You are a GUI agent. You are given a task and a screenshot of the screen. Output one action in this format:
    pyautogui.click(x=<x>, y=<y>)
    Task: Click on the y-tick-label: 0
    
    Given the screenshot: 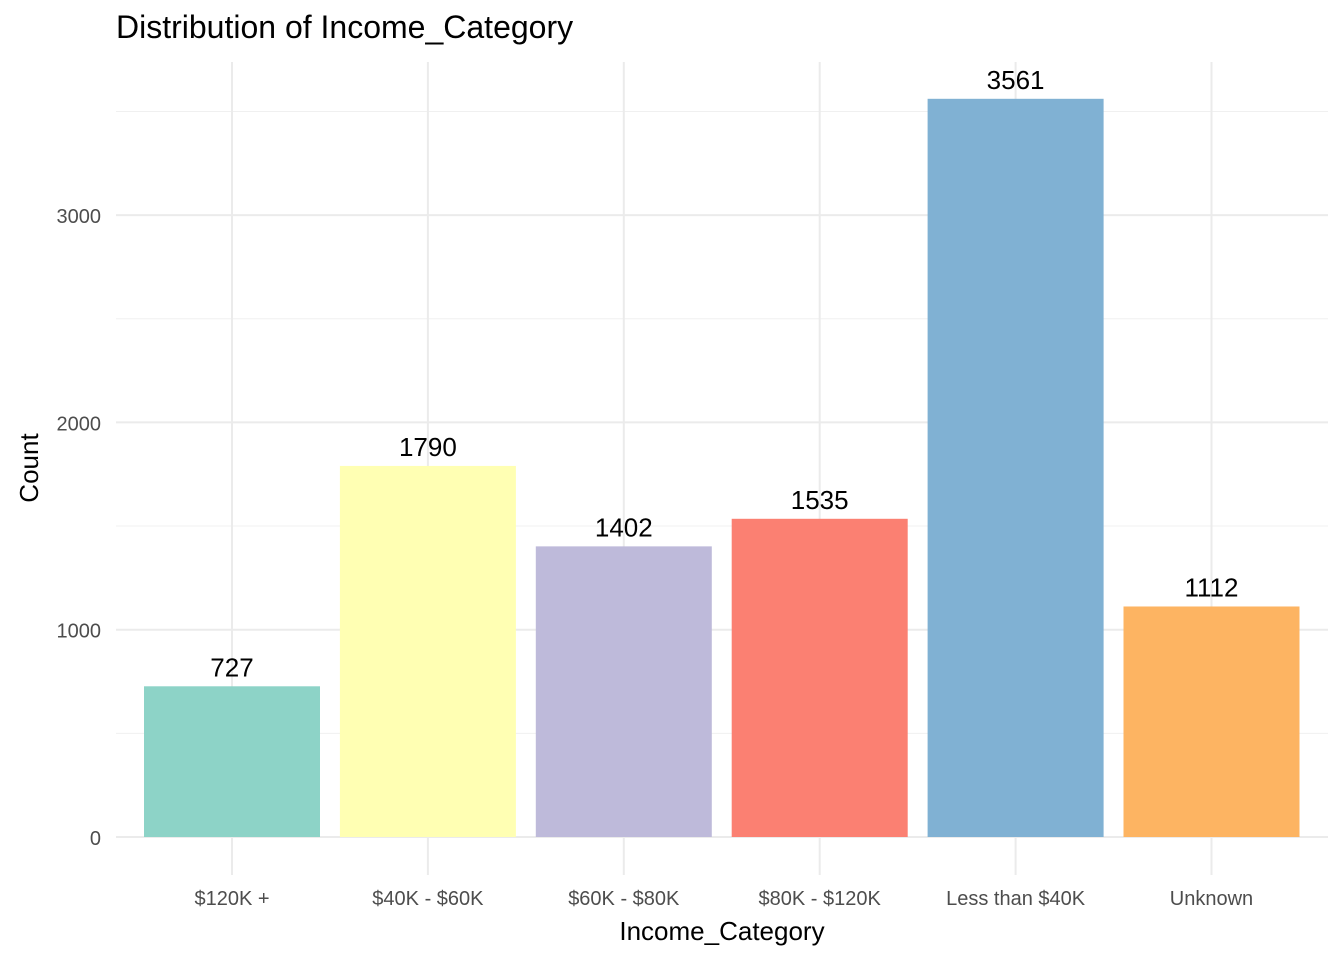 What is the action you would take?
    pyautogui.click(x=95, y=839)
    